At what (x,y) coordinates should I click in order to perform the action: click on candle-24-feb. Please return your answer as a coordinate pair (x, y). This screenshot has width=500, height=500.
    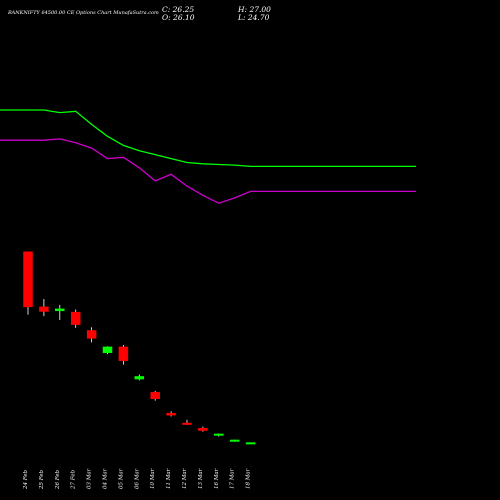
    Looking at the image, I should click on (28, 283).